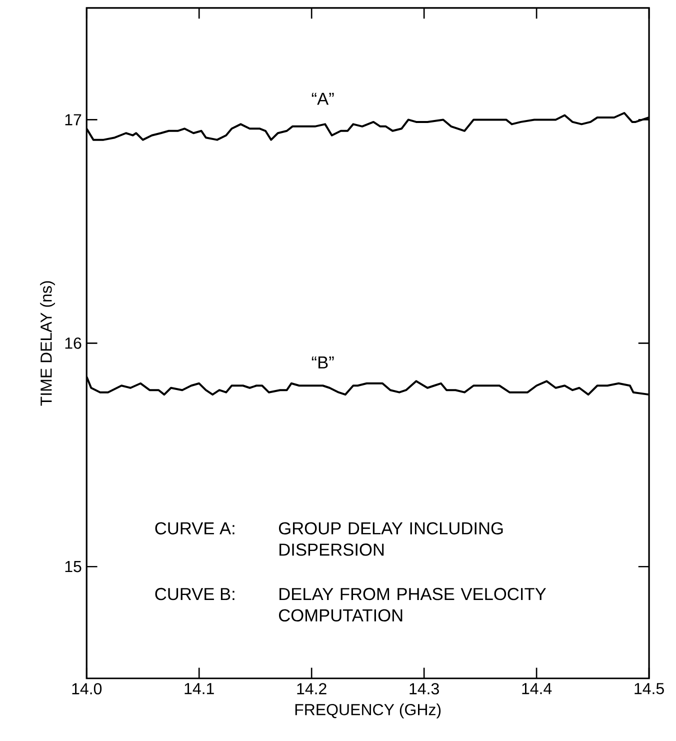  Describe the element at coordinates (194, 528) in the screenshot. I see `annotation: CURVE A:` at that location.